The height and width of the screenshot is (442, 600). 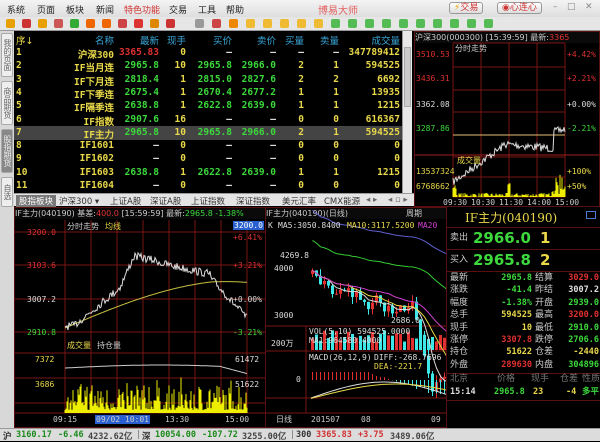 What do you see at coordinates (7, 103) in the screenshot?
I see `side-tab-commodity-futures: 商品期货` at bounding box center [7, 103].